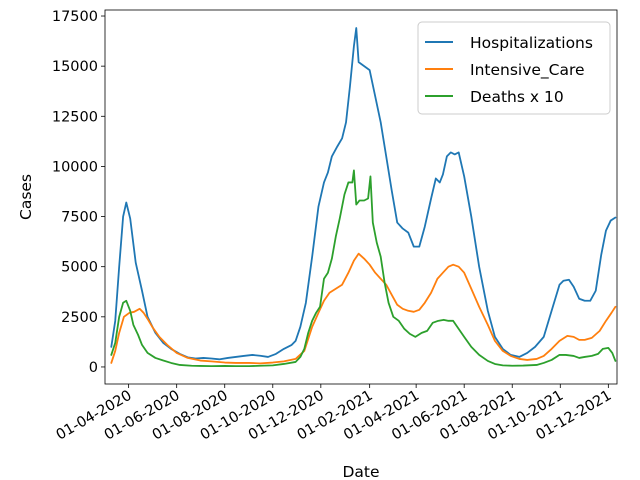  I want to click on y-tick-label: 7500, so click(79, 218).